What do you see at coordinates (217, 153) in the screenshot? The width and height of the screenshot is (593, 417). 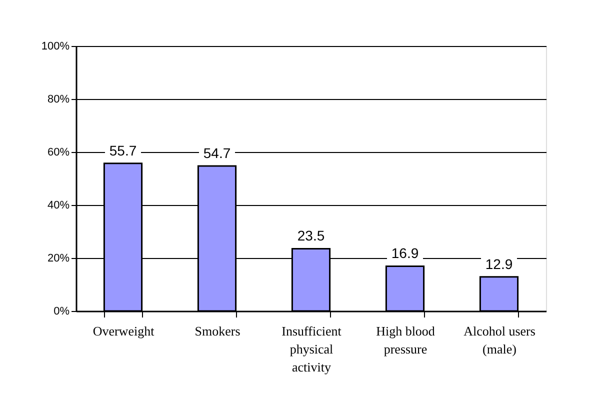 I see `data-label: 54.7` at bounding box center [217, 153].